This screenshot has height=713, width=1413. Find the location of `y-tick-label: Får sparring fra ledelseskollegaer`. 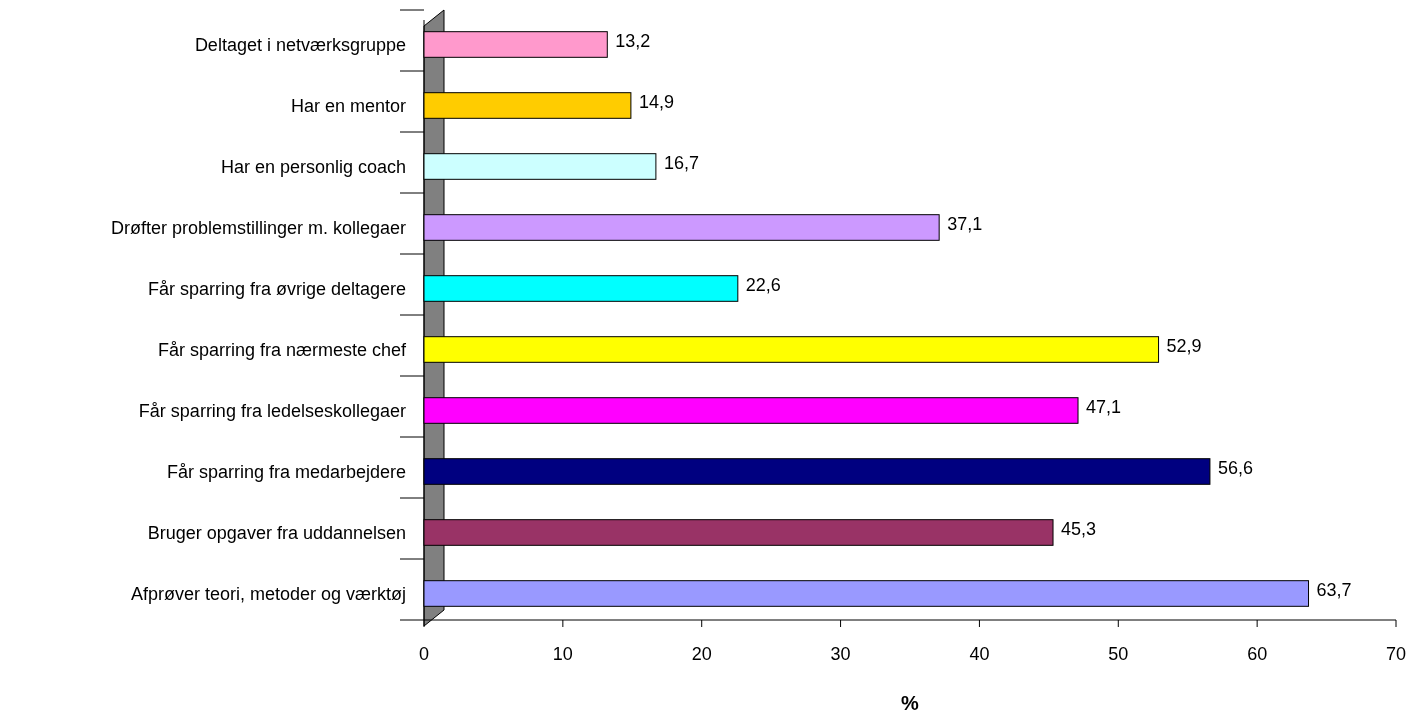

y-tick-label: Får sparring fra ledelseskollegaer is located at coordinates (272, 410).